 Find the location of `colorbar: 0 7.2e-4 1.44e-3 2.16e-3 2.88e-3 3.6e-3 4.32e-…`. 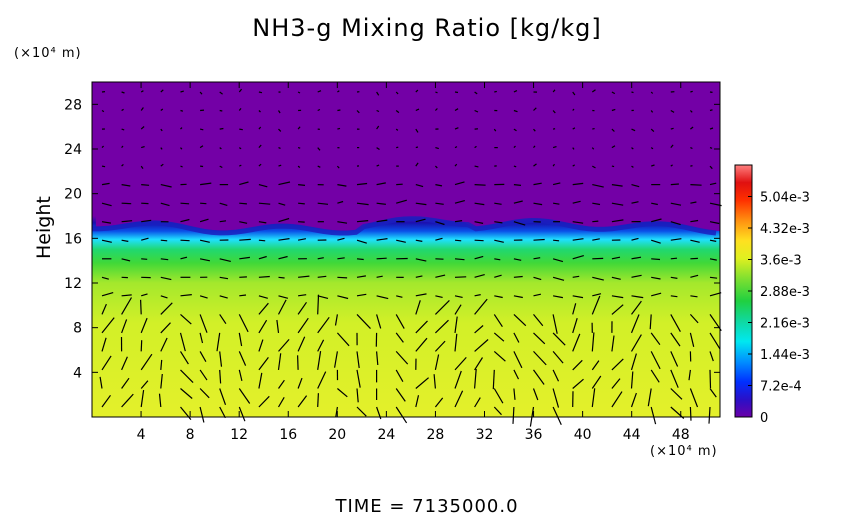

colorbar: 0 7.2e-4 1.44e-3 2.16e-3 2.88e-3 3.6e-3 4.32e-… is located at coordinates (772, 295).